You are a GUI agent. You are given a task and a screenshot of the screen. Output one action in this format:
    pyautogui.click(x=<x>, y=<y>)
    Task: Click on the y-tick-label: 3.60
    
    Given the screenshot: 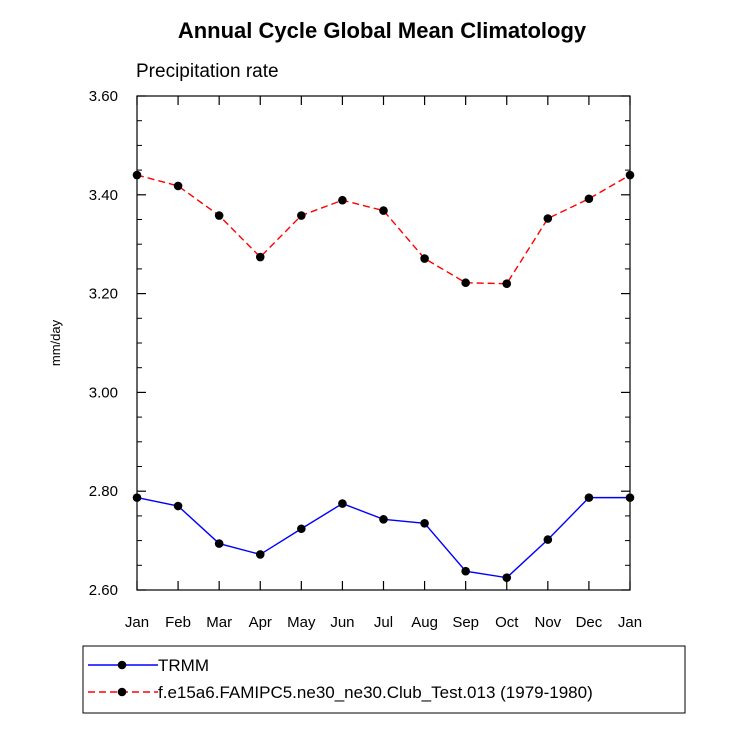 What is the action you would take?
    pyautogui.click(x=103, y=96)
    